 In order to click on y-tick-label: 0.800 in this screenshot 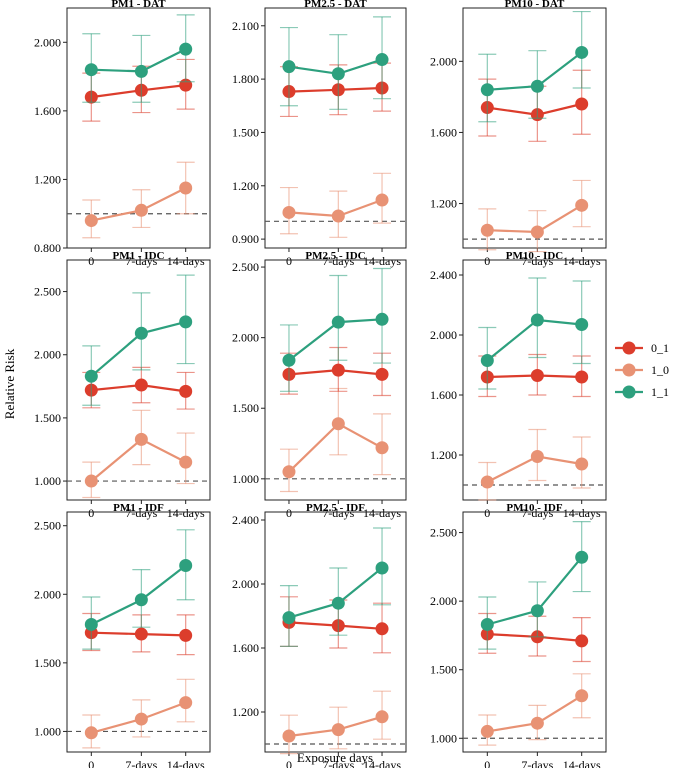, I will do `click(47, 248)`.